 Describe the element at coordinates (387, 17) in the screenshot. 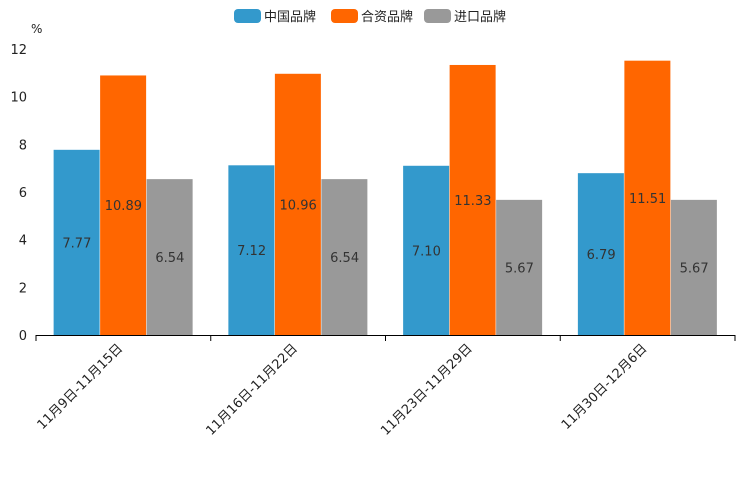

I see `legend-label: 合资品牌` at that location.